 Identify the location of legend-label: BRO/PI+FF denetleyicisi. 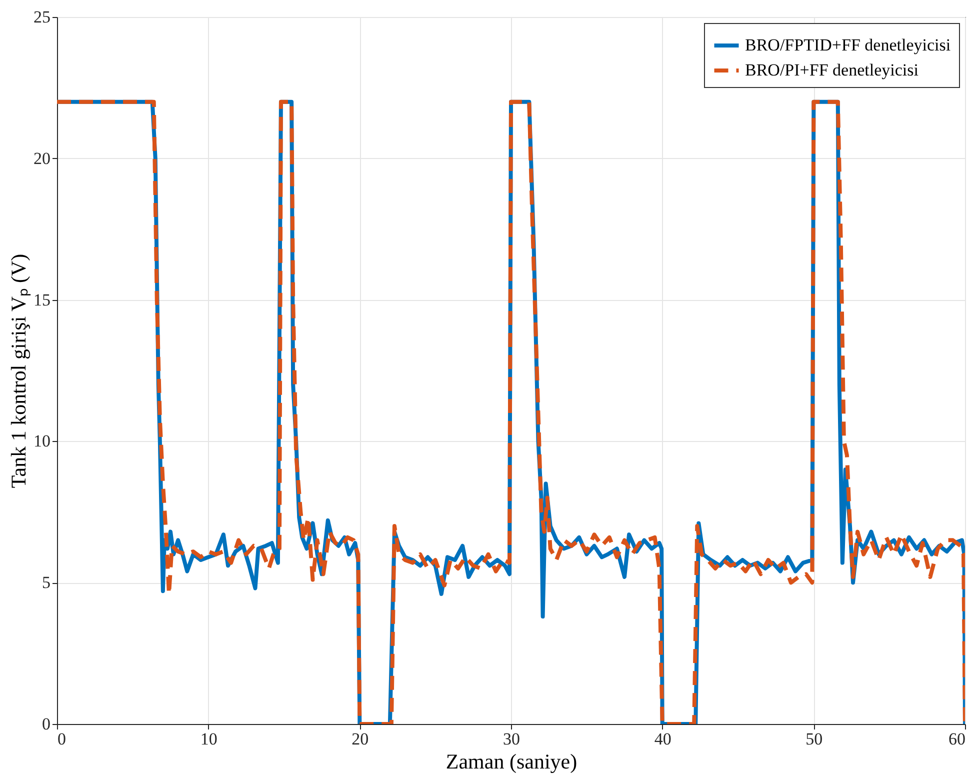
(832, 70).